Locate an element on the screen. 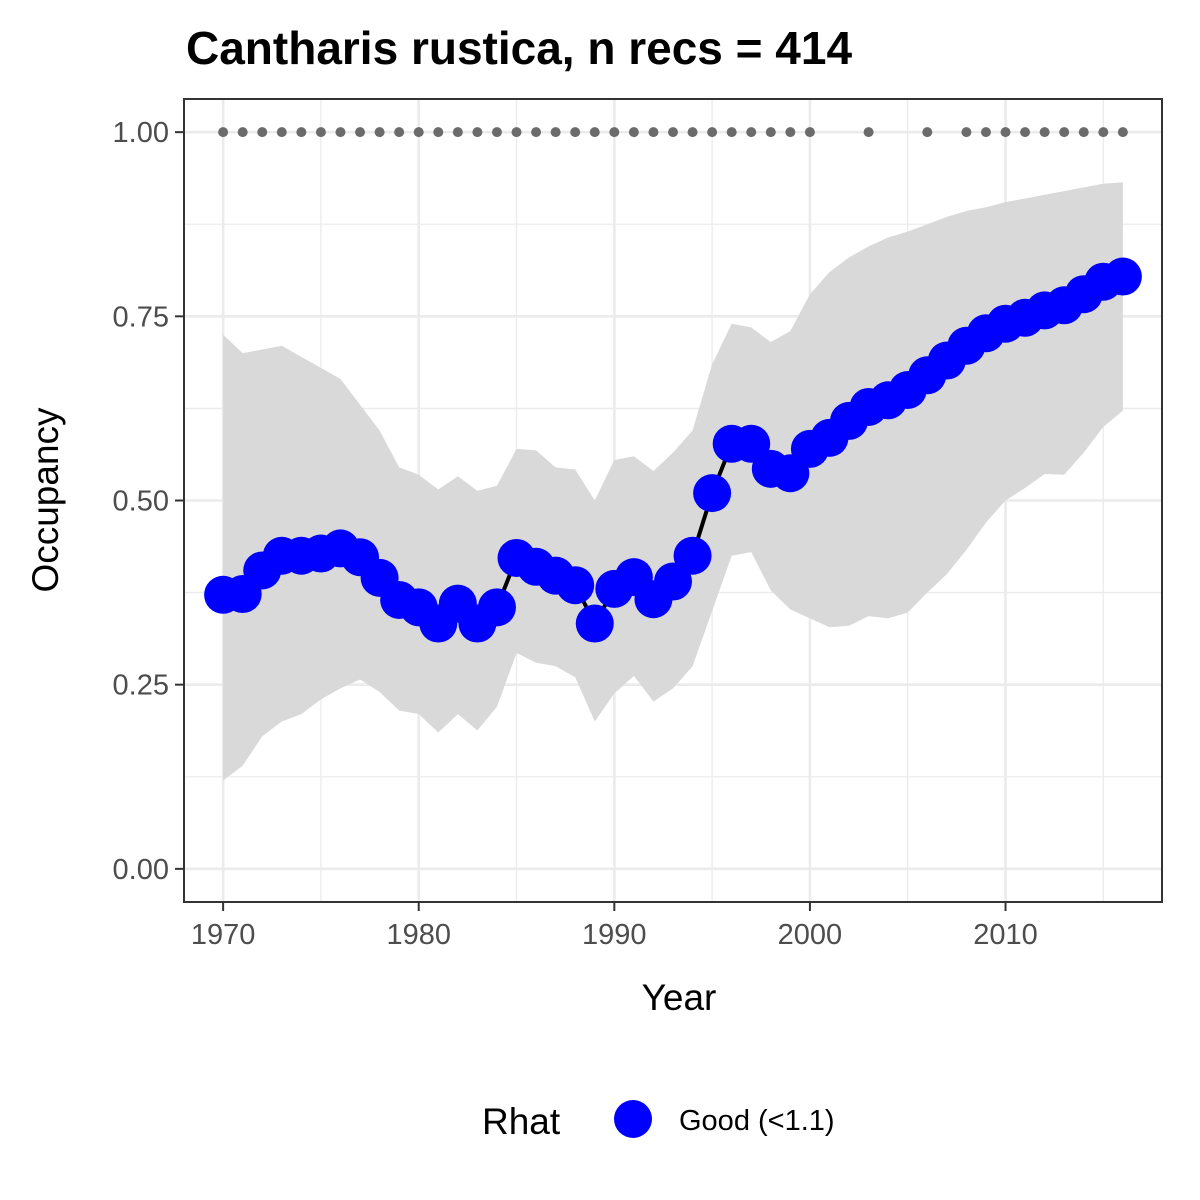 Image resolution: width=1200 pixels, height=1200 pixels. y-tick-label: 0.00 is located at coordinates (141, 870).